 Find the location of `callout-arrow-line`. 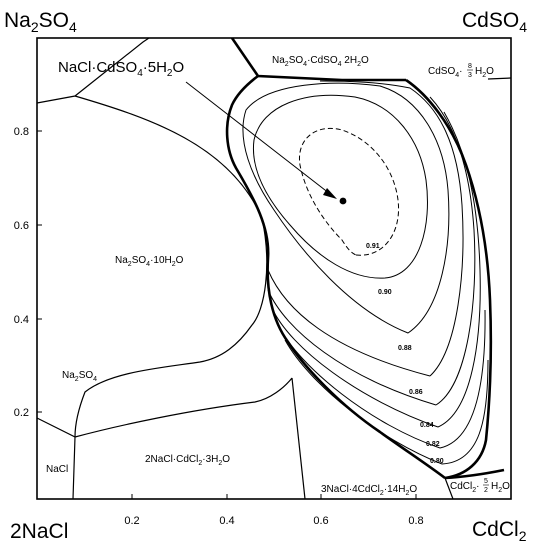

callout-arrow-line is located at coordinates (260, 139).